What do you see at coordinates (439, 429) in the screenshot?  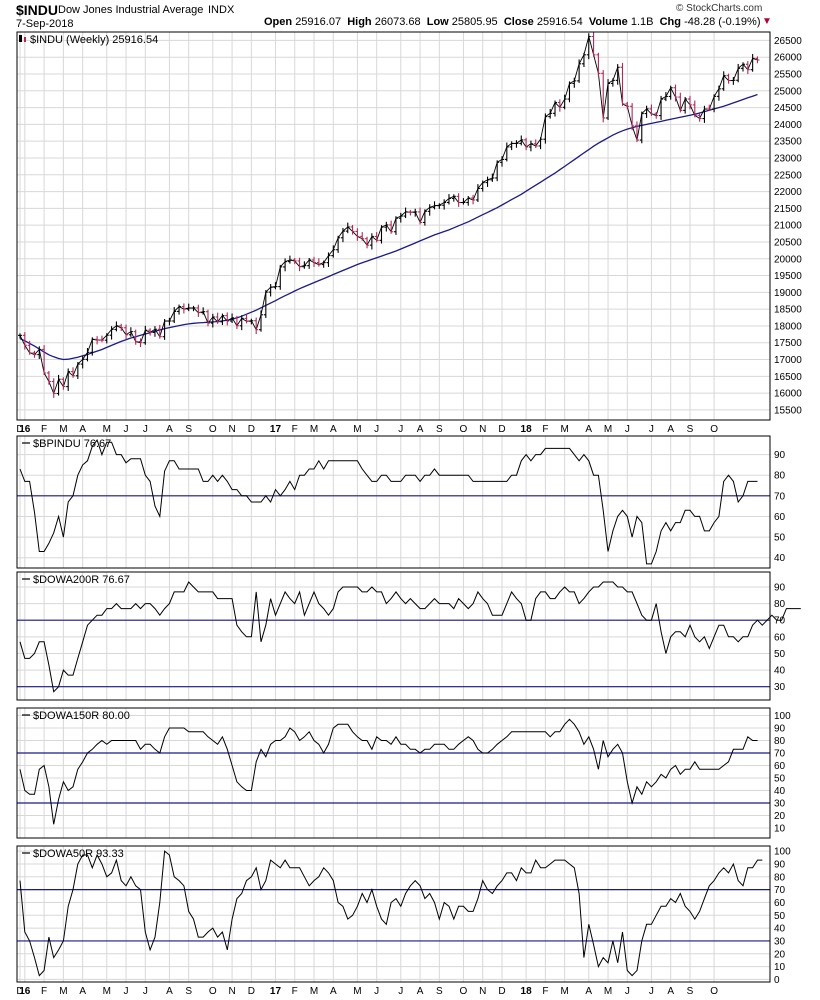 I see `x-tick-label-0-21: S` at bounding box center [439, 429].